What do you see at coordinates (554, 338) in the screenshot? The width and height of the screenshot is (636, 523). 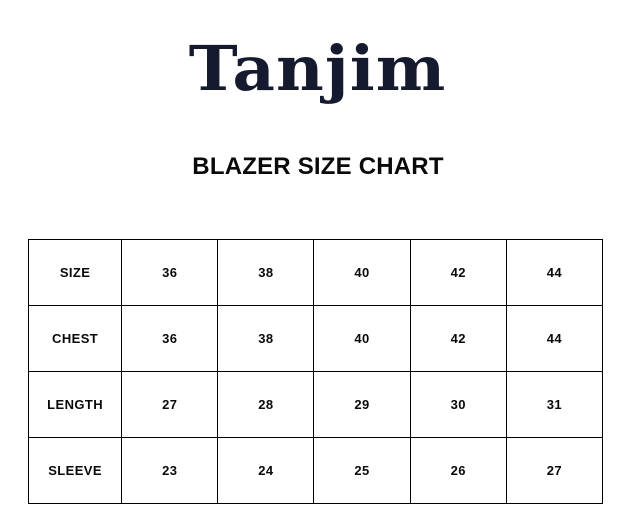 I see `cell-chest-44: 44` at bounding box center [554, 338].